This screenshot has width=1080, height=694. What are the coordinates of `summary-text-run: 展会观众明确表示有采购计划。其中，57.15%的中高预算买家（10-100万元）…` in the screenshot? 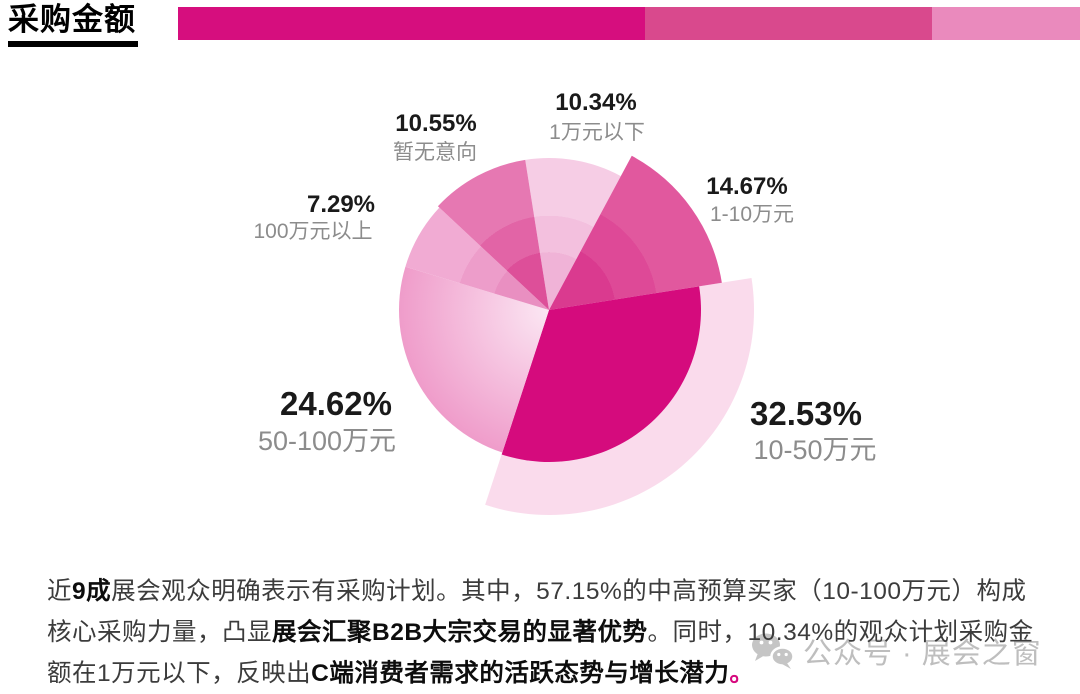 It's located at (537, 611).